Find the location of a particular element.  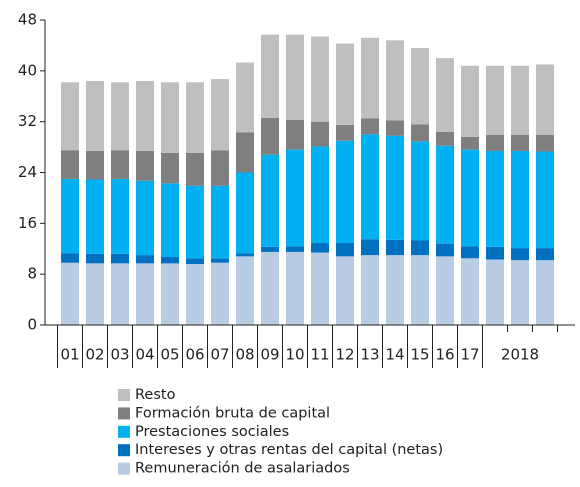

x-tick-label: 17 is located at coordinates (469, 355).